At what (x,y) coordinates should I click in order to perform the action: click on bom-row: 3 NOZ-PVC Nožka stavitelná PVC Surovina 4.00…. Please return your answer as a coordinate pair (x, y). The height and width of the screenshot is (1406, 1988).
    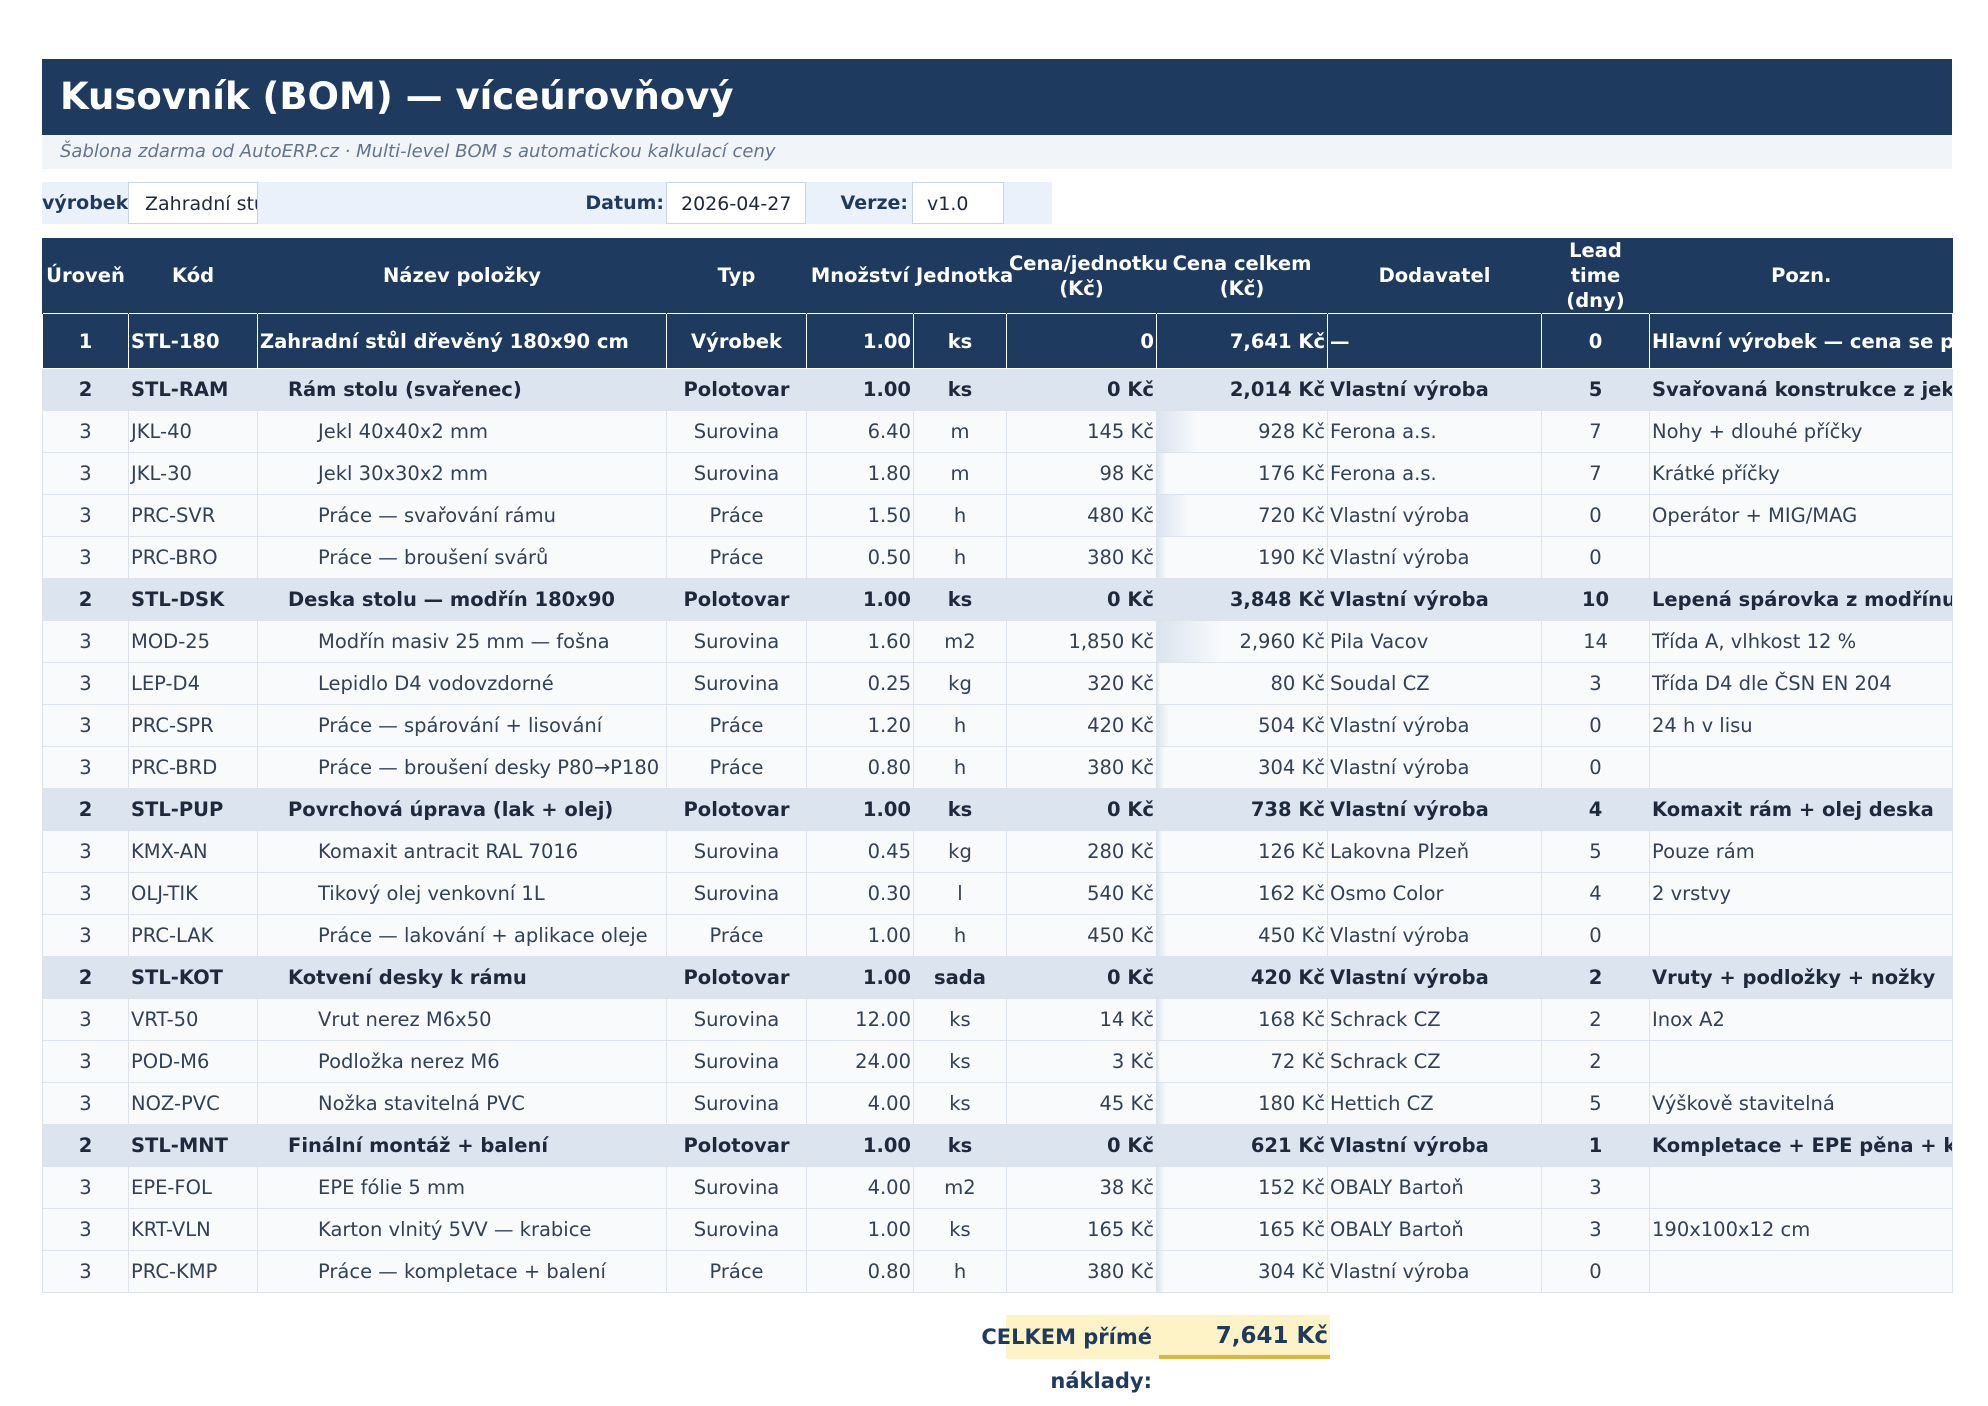
    Looking at the image, I should click on (997, 1103).